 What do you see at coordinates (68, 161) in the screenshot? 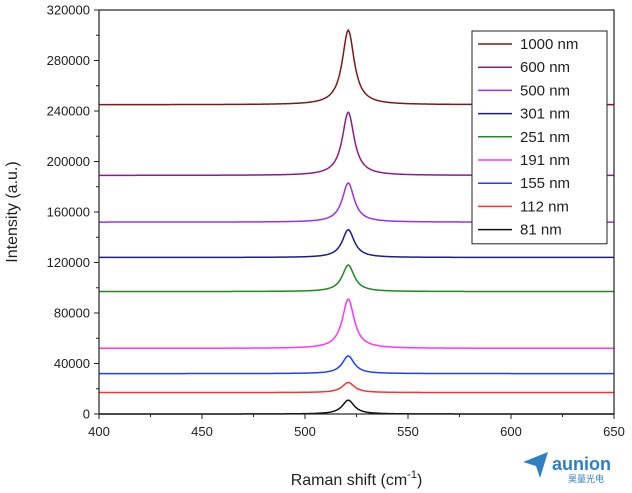
I see `y-tick-label: 200000` at bounding box center [68, 161].